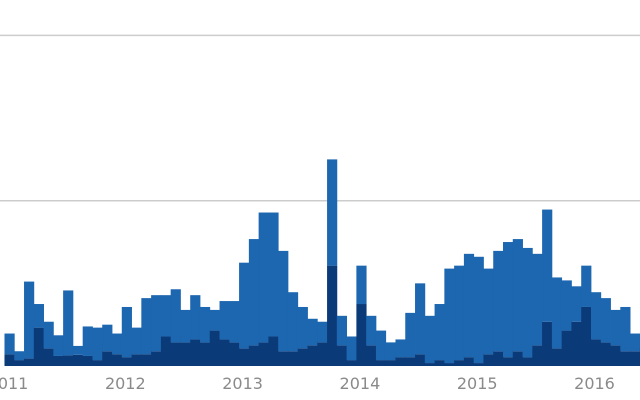 This screenshot has height=400, width=640. What do you see at coordinates (360, 383) in the screenshot?
I see `x-tick-label-2014: 2014` at bounding box center [360, 383].